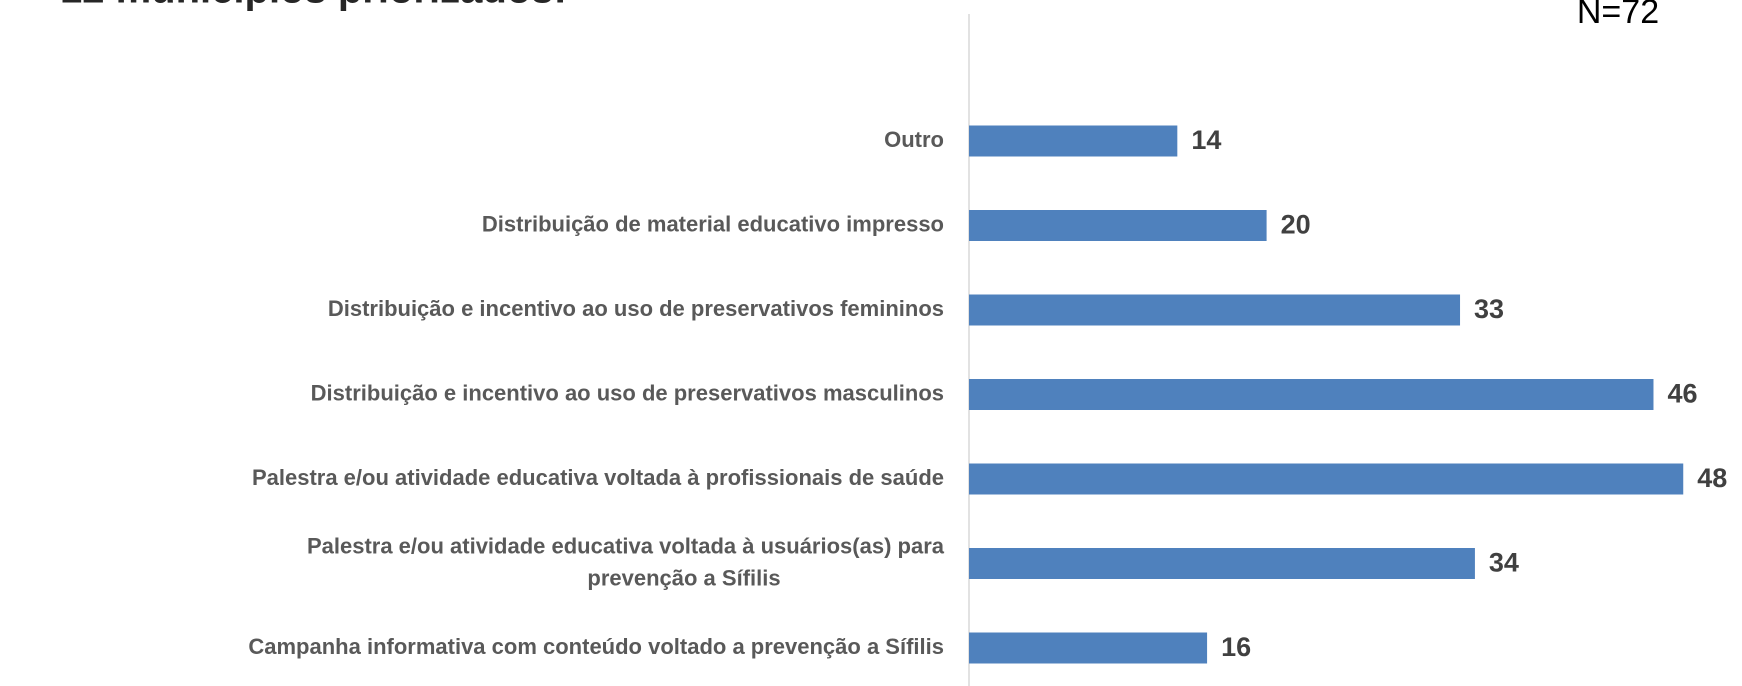 The width and height of the screenshot is (1742, 686). Describe the element at coordinates (1236, 647) in the screenshot. I see `value-label: 16` at that location.